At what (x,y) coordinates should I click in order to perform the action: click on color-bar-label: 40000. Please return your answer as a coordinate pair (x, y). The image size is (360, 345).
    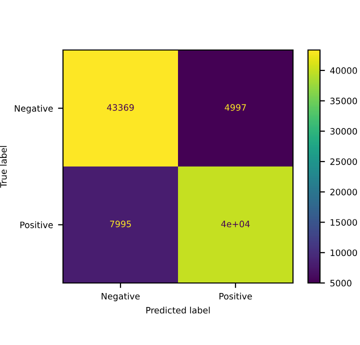
    Looking at the image, I should click on (343, 70).